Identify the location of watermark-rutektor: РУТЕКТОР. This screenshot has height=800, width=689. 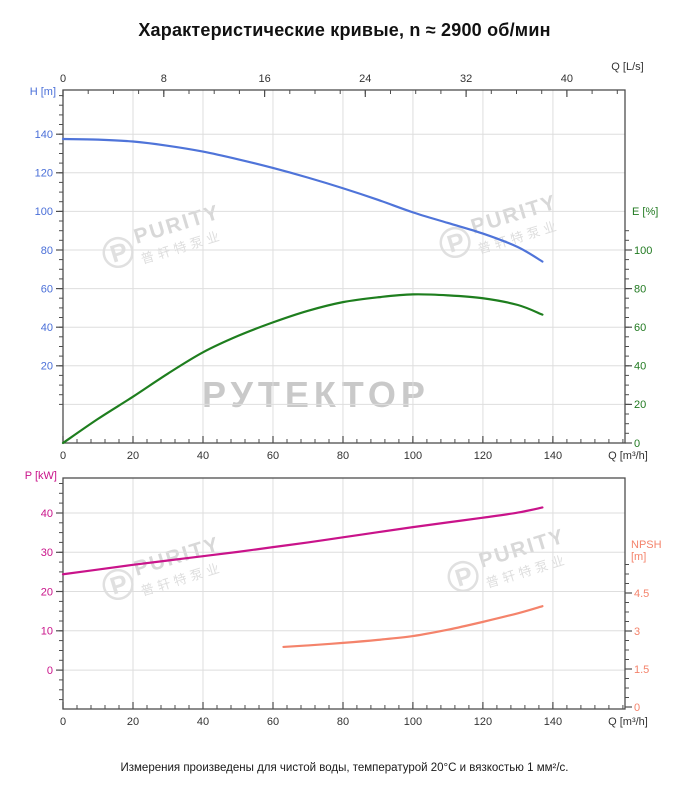
(316, 394).